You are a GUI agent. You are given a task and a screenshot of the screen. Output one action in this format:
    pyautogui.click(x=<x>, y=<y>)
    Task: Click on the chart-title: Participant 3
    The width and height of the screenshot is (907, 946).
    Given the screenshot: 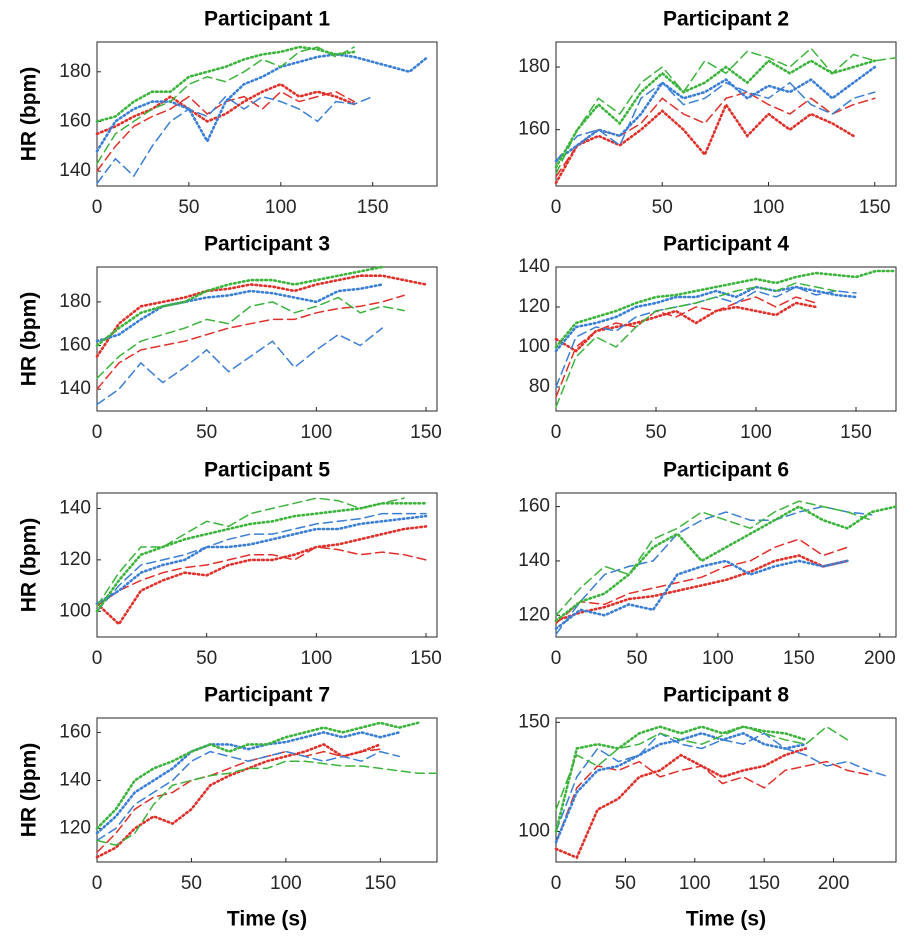 What is the action you would take?
    pyautogui.click(x=267, y=244)
    